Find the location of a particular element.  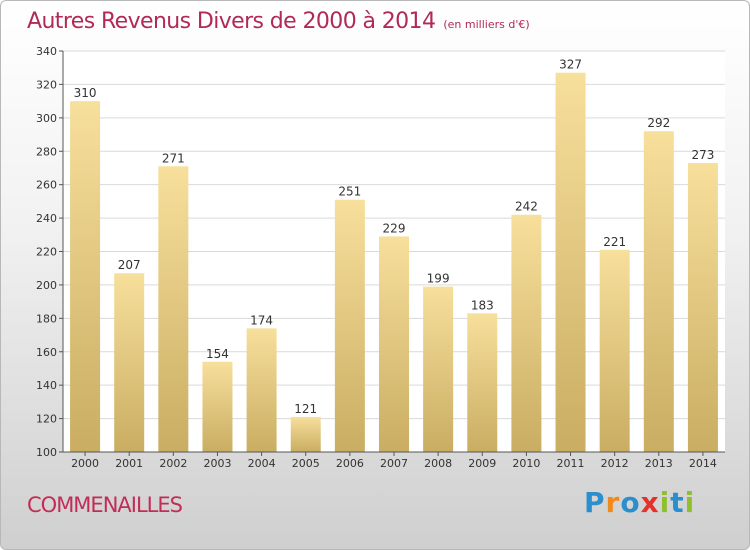

commune-name: COMMENAILLES is located at coordinates (105, 505).